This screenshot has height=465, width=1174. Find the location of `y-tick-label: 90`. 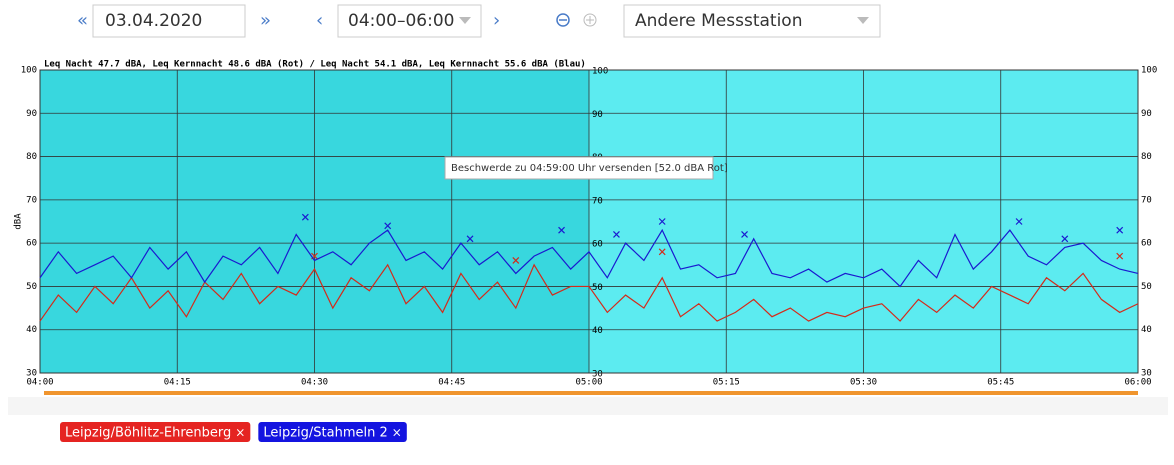

y-tick-label: 90 is located at coordinates (31, 114).